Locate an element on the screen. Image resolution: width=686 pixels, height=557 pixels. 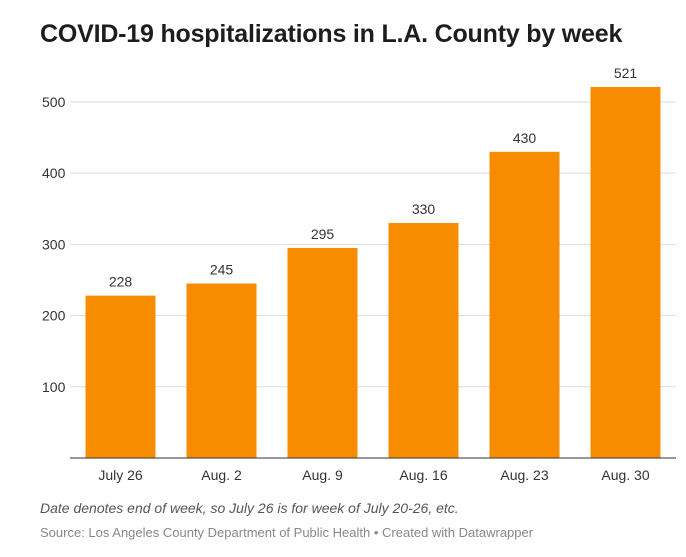
y-tick-label: 400 is located at coordinates (54, 173).